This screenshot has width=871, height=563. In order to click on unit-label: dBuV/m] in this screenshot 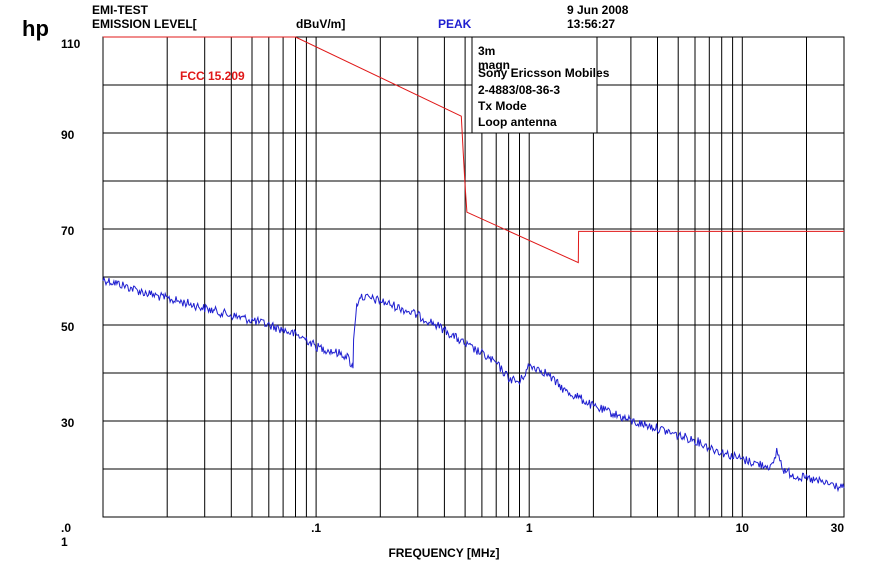, I will do `click(320, 24)`.